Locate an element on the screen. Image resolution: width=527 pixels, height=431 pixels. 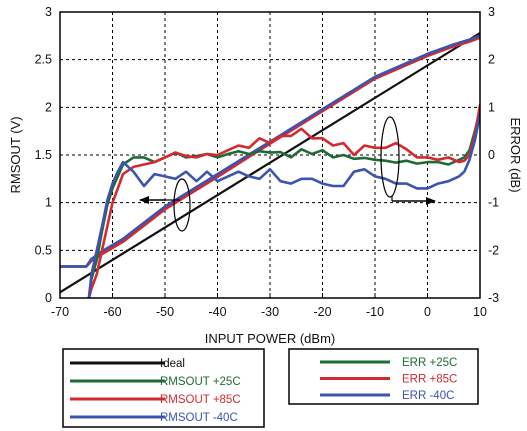
y2-tick-labels: -3 -2 -1 0 1 2 3 is located at coordinates (493, 155).